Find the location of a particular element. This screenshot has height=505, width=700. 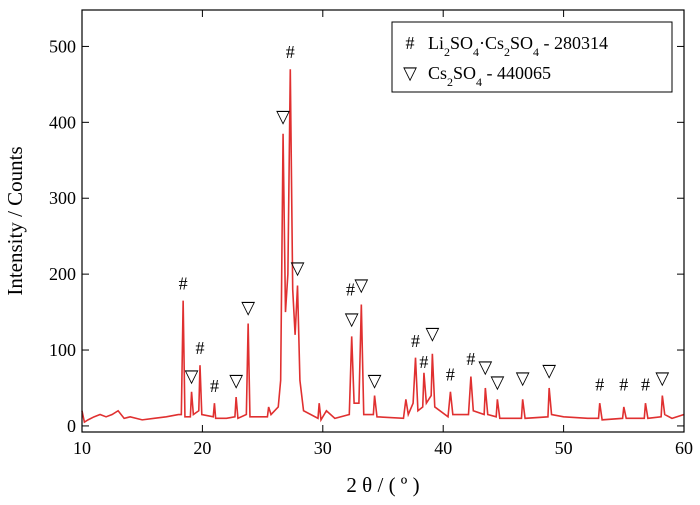

x-tick-label: 40 is located at coordinates (443, 448).